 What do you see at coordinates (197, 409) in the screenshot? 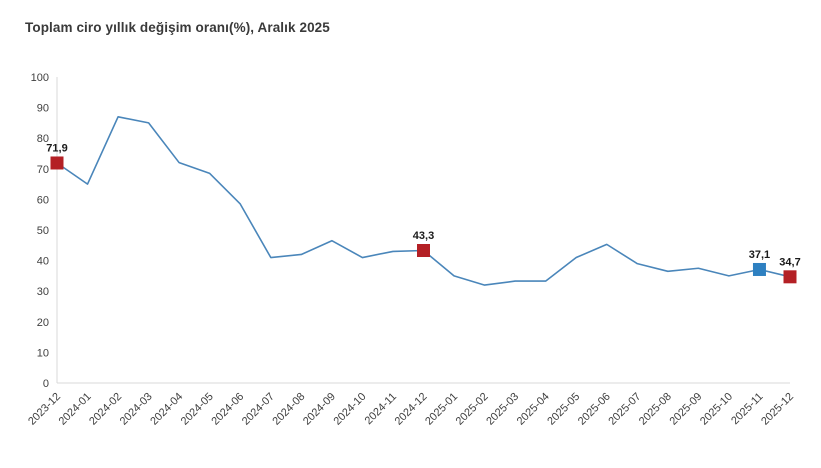
I see `x-tick-label: 2024-05` at bounding box center [197, 409].